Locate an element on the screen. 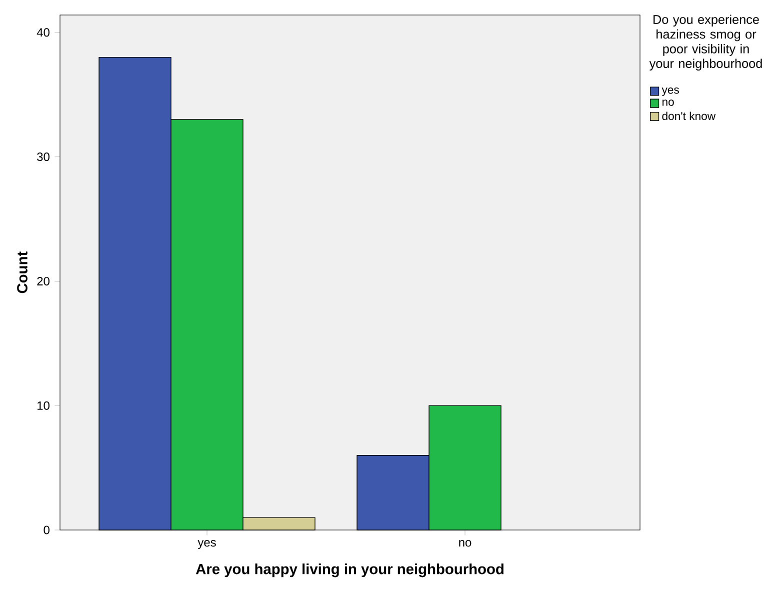 This screenshot has height=599, width=770. y-tick-label: 30 is located at coordinates (43, 157).